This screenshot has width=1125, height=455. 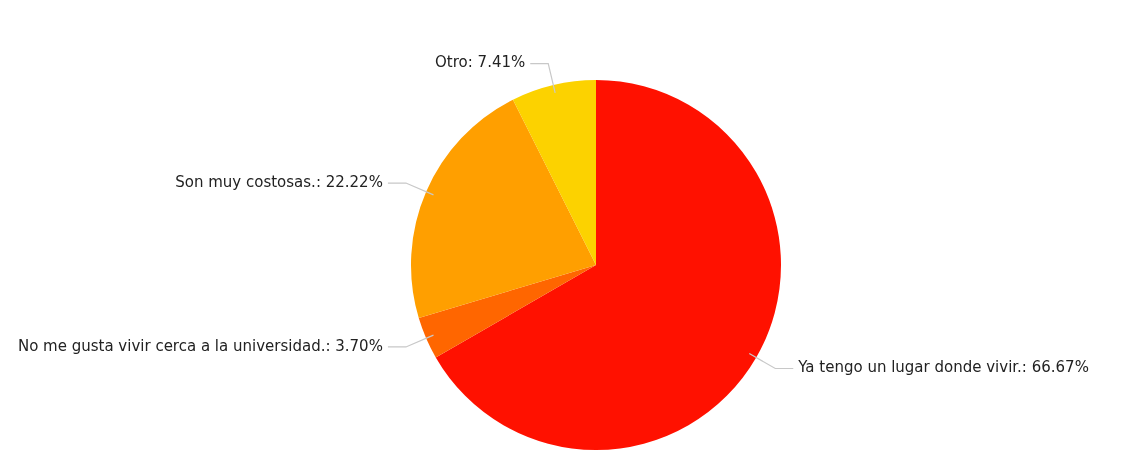 I want to click on slice-label: No me gusta vivir cerca a la universidad.: 3.70%, so click(x=200, y=345).